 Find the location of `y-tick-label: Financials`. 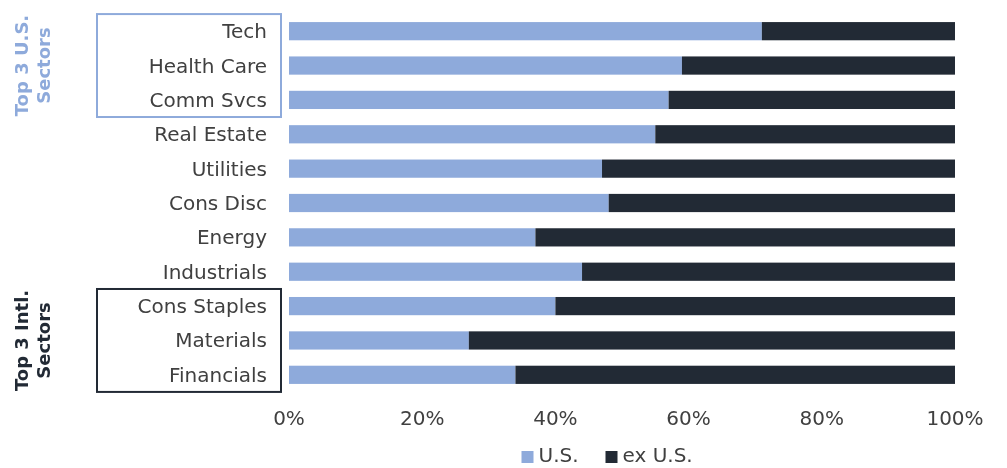

y-tick-label: Financials is located at coordinates (218, 374).